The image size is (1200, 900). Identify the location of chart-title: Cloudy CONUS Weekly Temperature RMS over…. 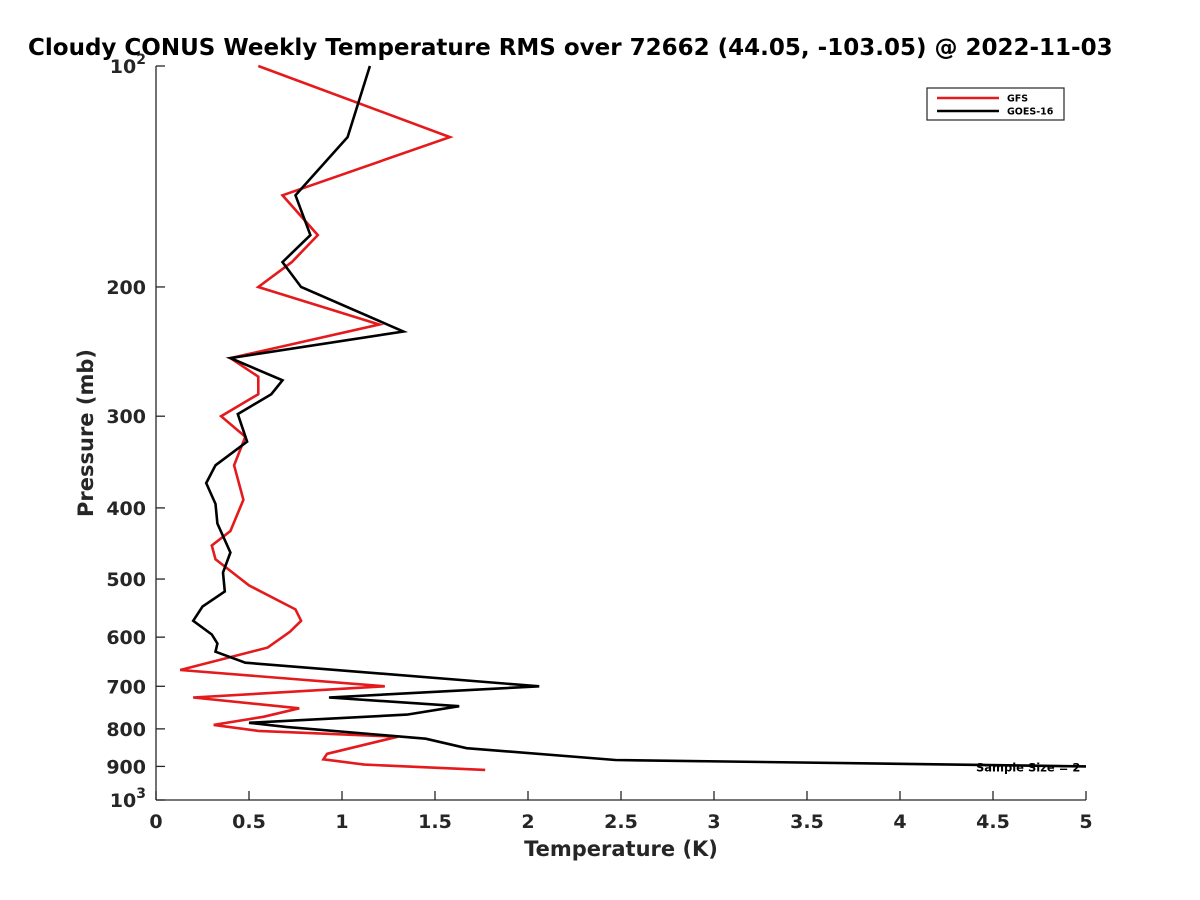
(570, 48).